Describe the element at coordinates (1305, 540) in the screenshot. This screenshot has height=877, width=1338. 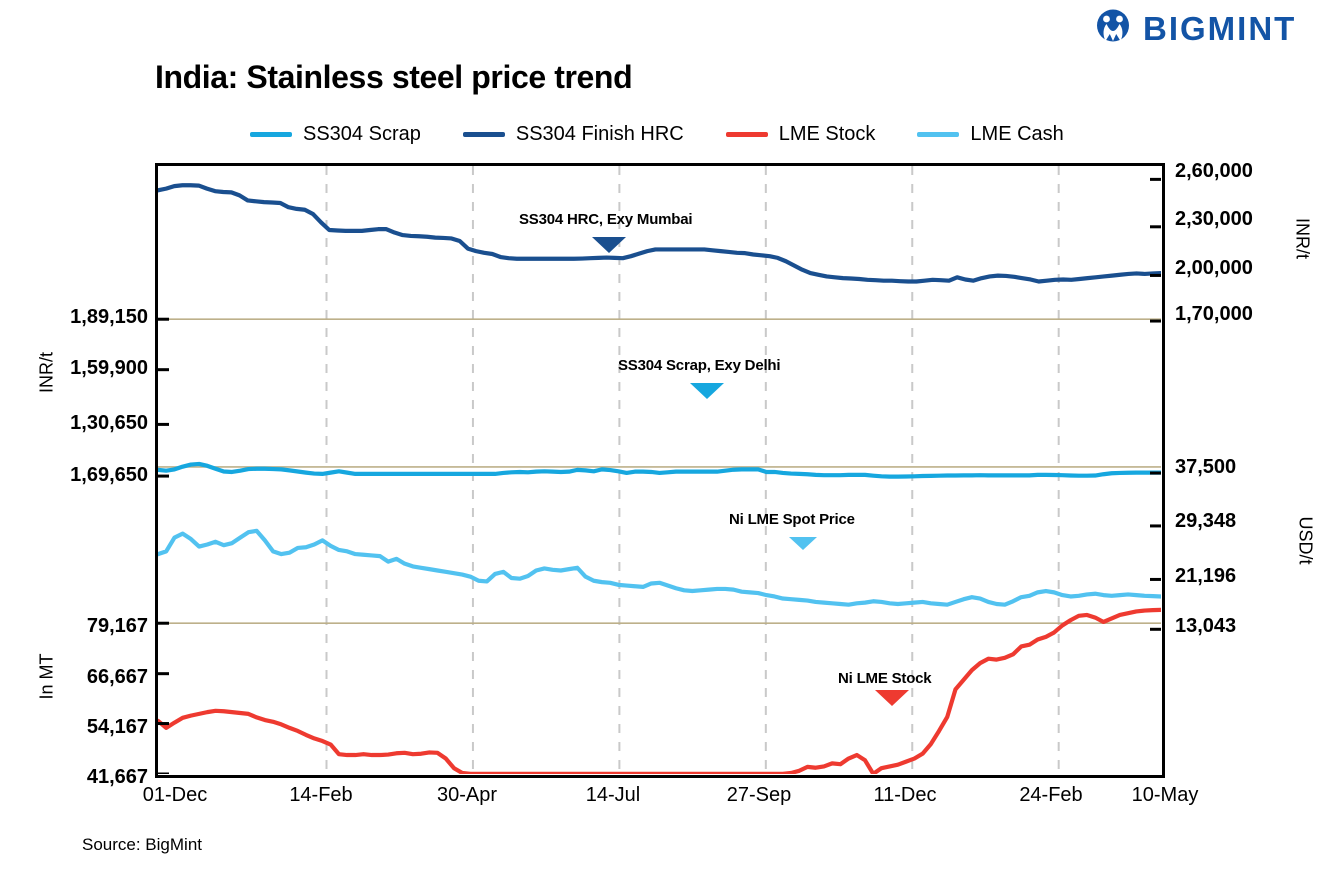
I see `y-axis-right-title-usd: USD/t` at that location.